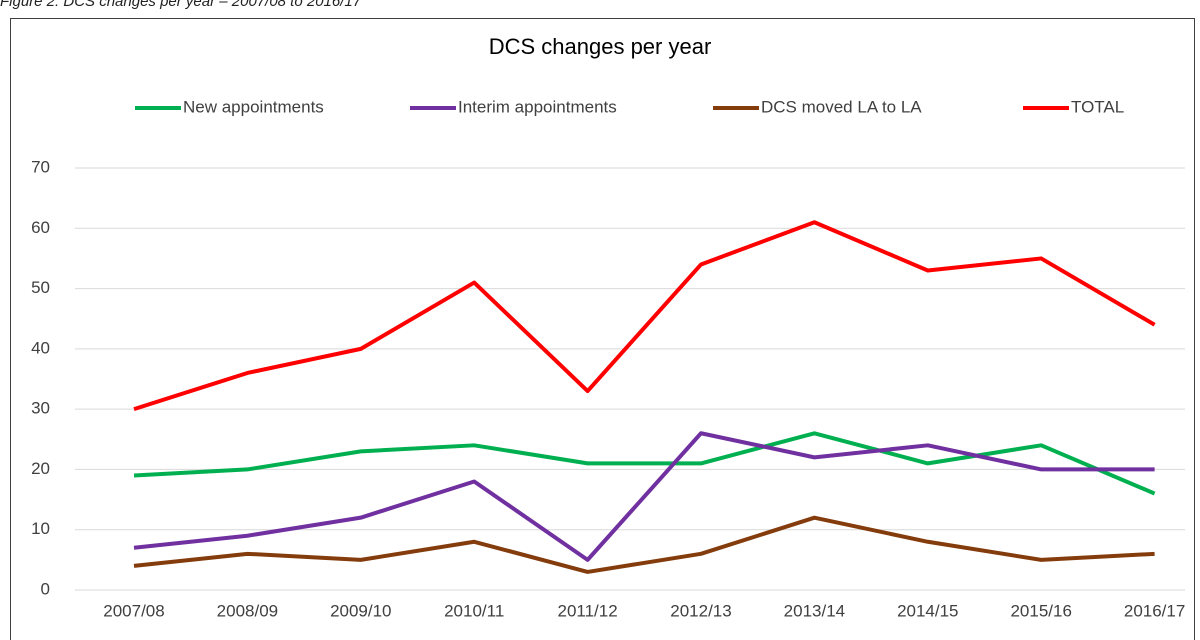  I want to click on legend-label: New appointments, so click(253, 106).